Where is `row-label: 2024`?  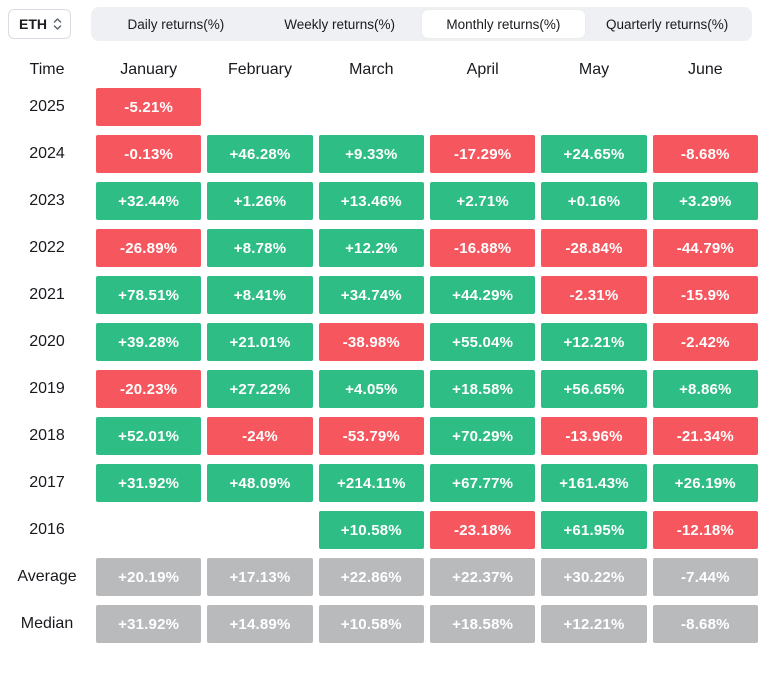 row-label: 2024 is located at coordinates (47, 153).